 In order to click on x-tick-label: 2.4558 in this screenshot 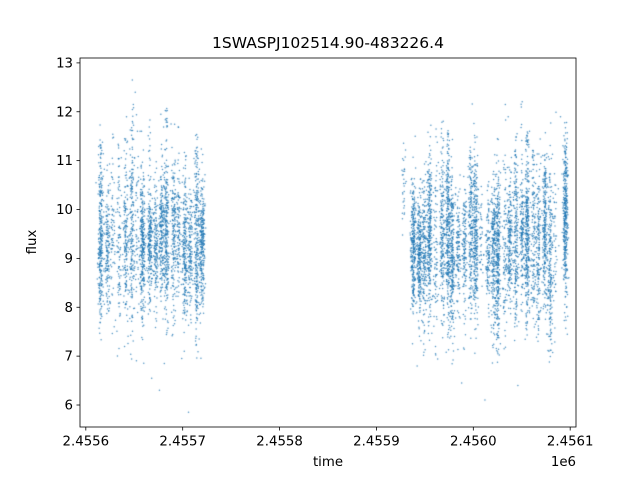, I will do `click(279, 442)`.